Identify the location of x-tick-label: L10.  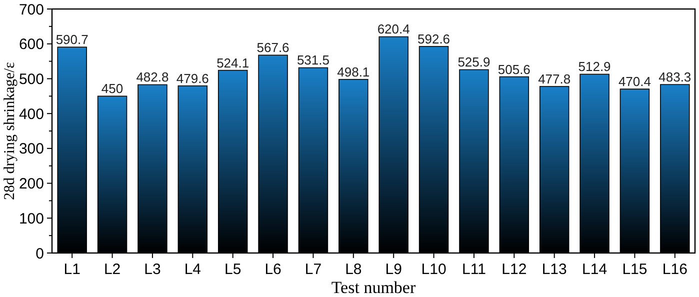
(433, 269).